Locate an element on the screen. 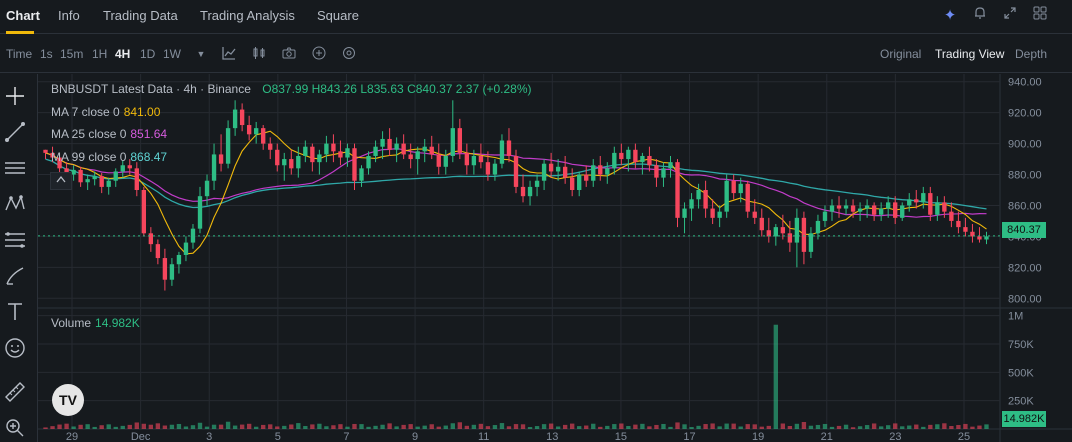 Image resolution: width=1072 pixels, height=442 pixels. tab-trading-analysis: Trading Analysis is located at coordinates (247, 15).